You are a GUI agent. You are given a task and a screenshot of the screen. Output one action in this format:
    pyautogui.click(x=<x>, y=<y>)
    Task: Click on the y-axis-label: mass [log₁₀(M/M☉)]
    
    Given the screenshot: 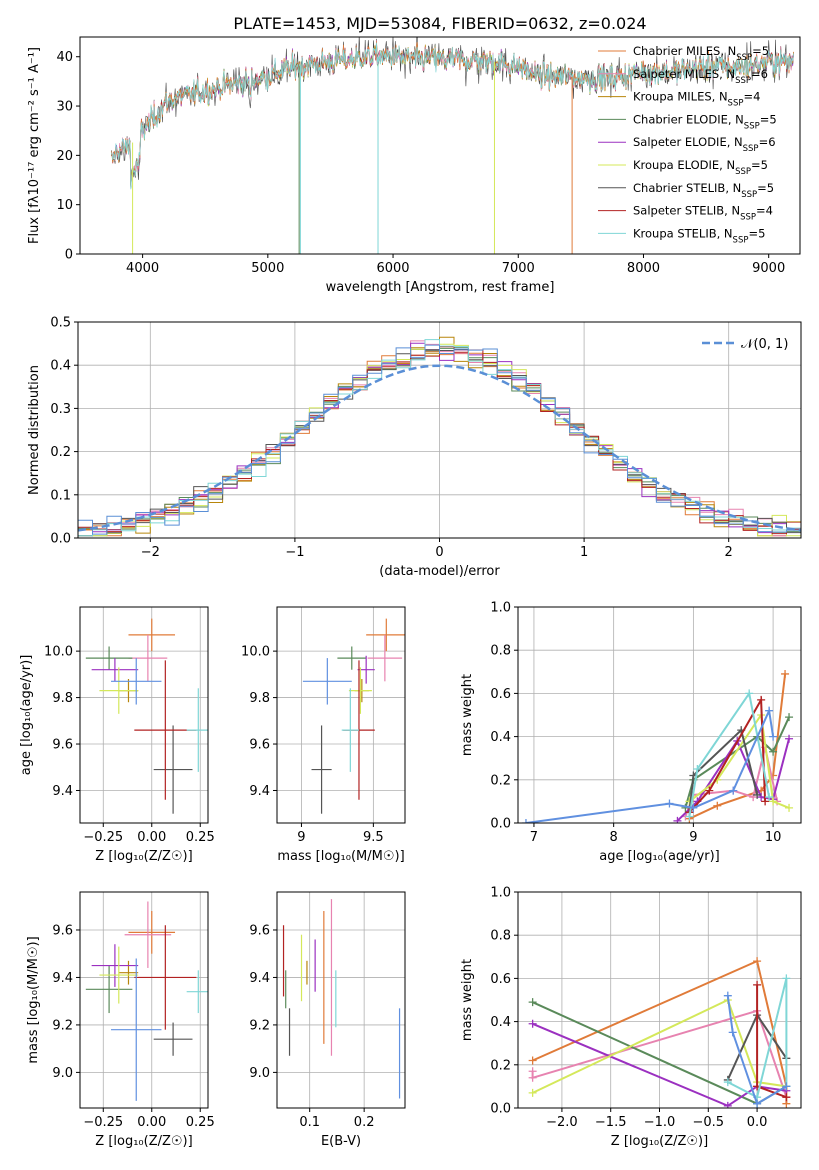 What is the action you would take?
    pyautogui.click(x=33, y=999)
    